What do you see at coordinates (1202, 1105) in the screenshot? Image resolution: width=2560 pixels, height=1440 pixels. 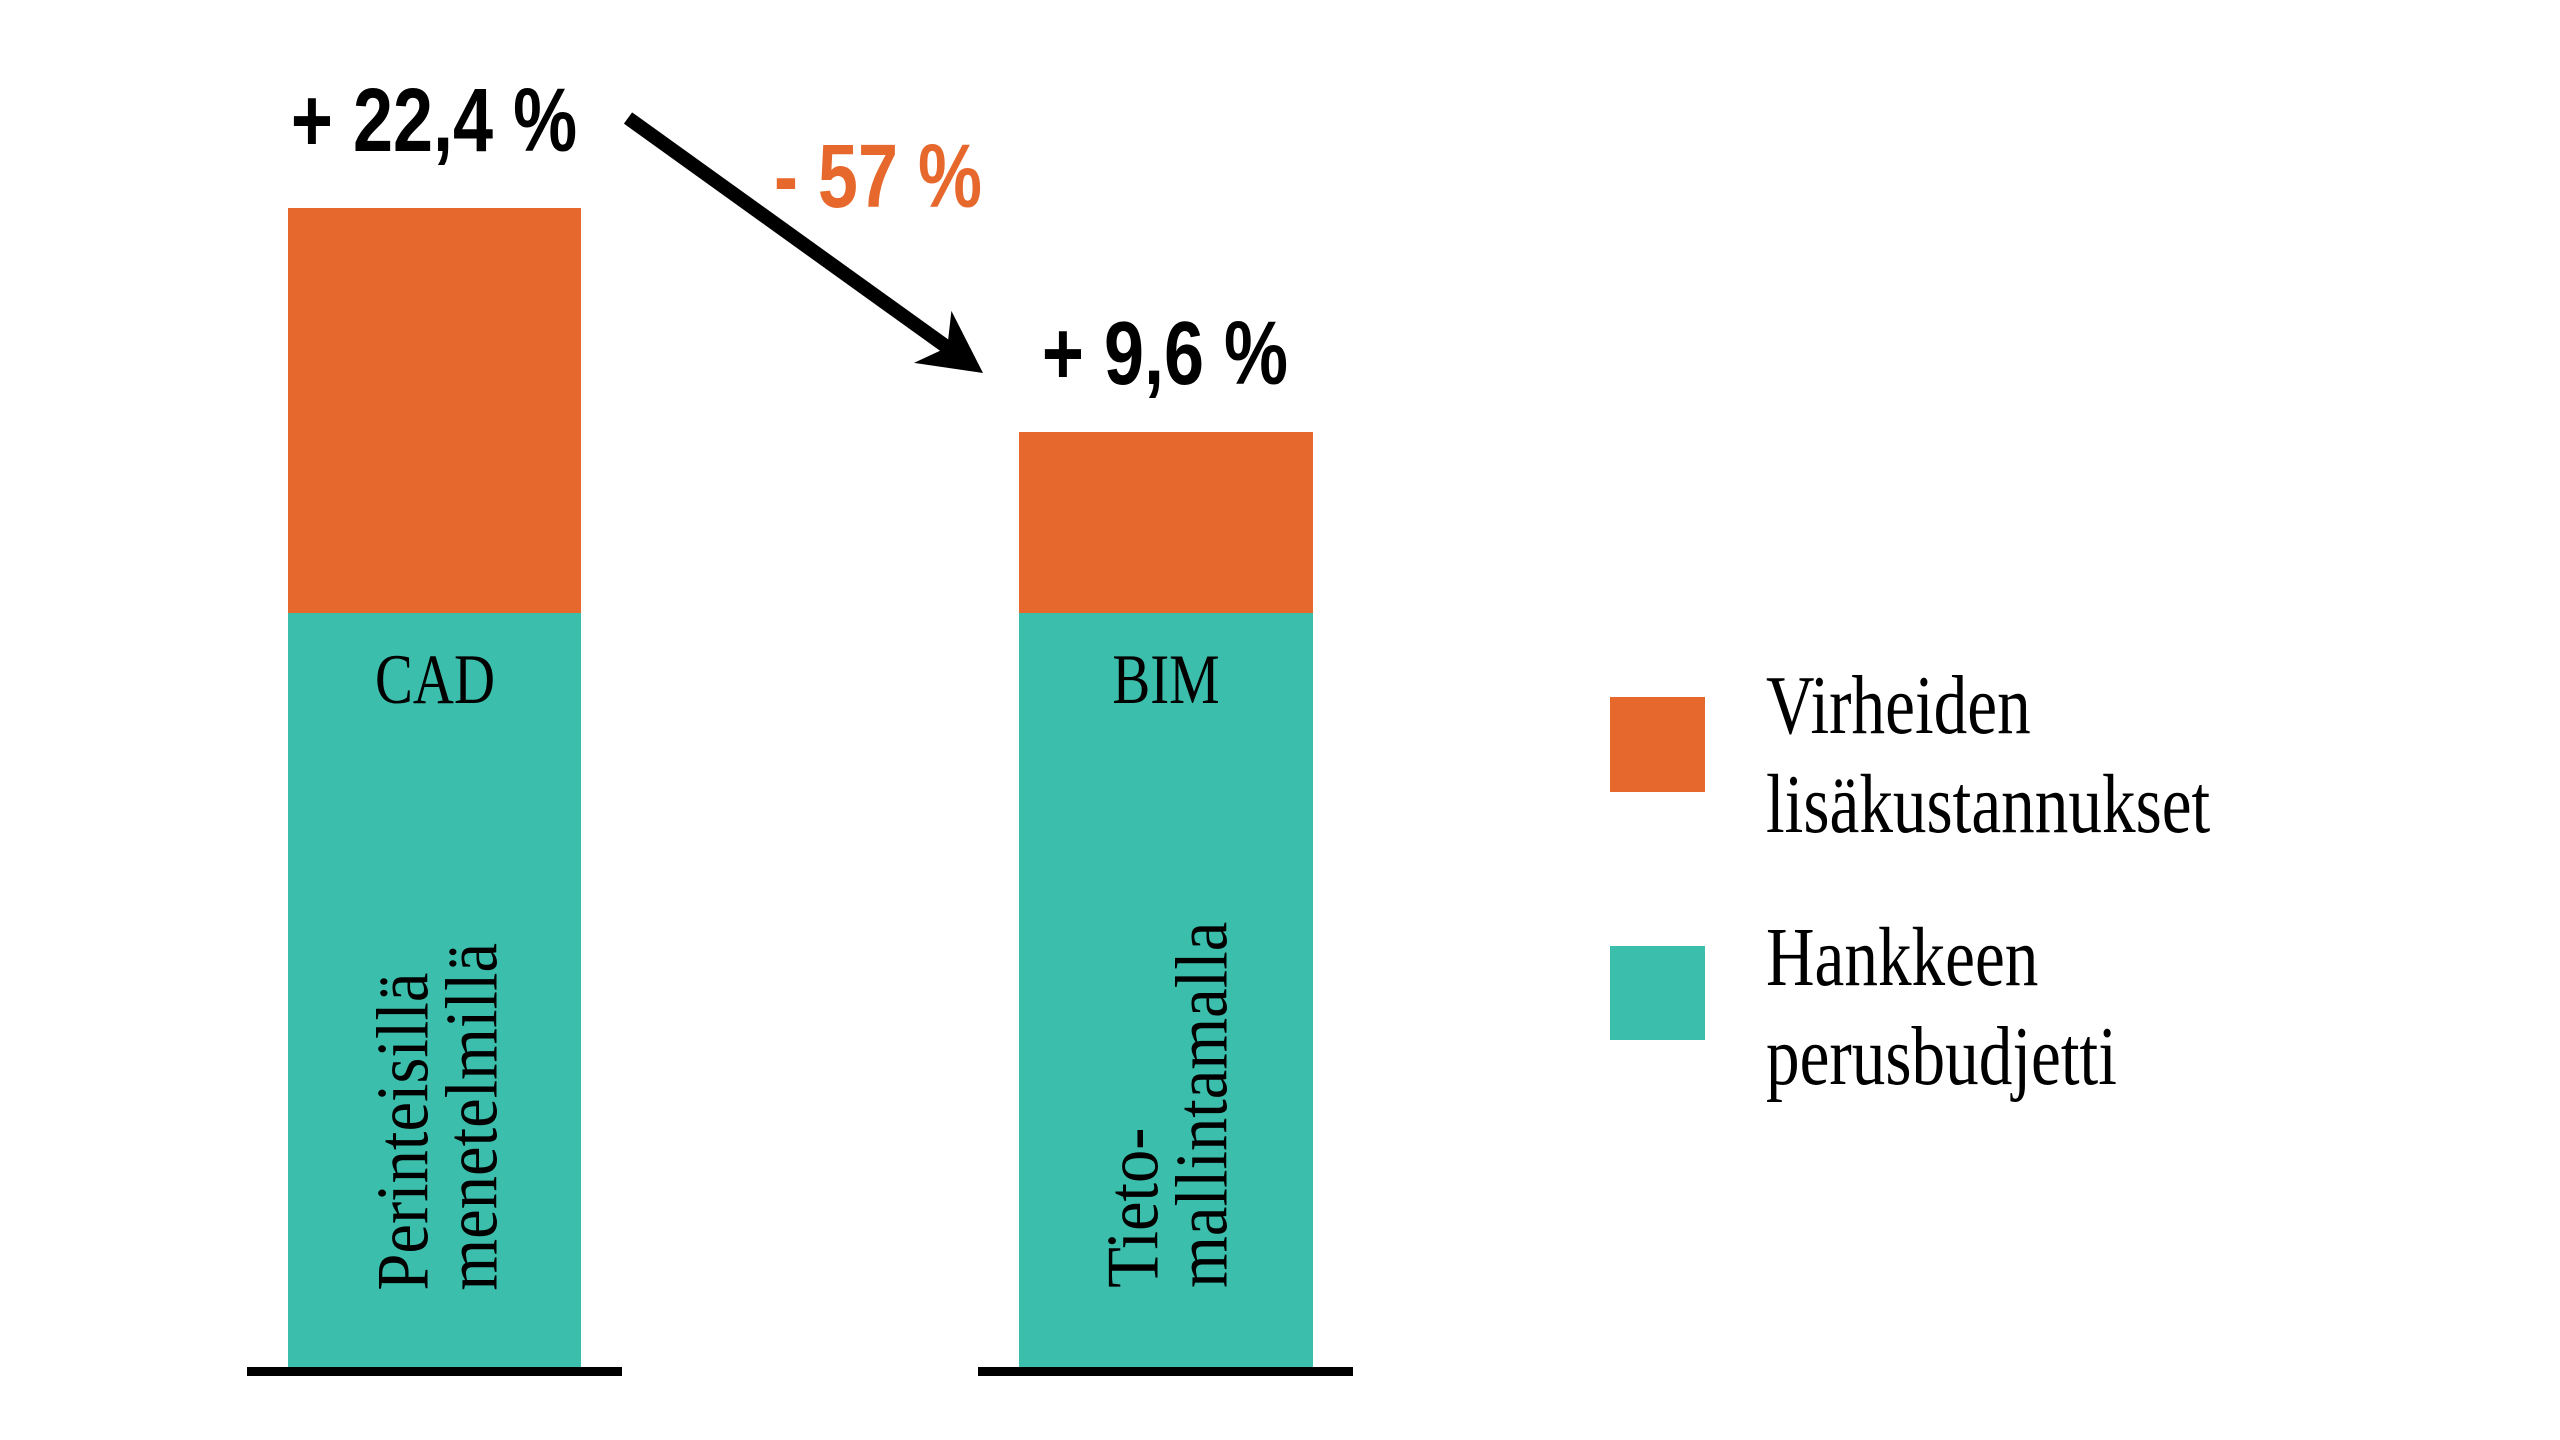 I see `bim-method-line2: mallintamalla` at bounding box center [1202, 1105].